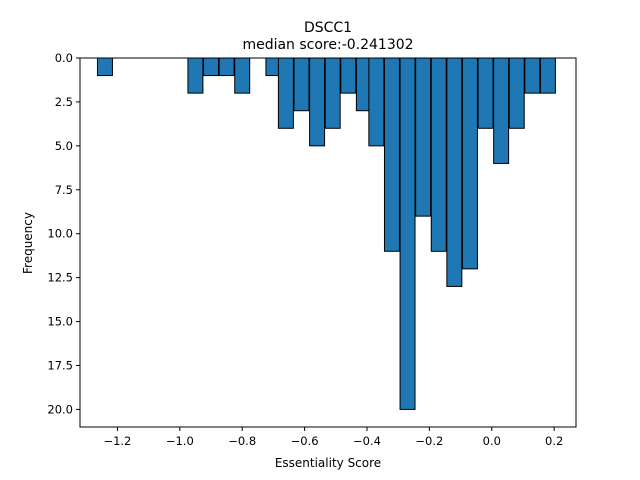 This screenshot has height=480, width=640. I want to click on y-tick-label: 12.5, so click(60, 278).